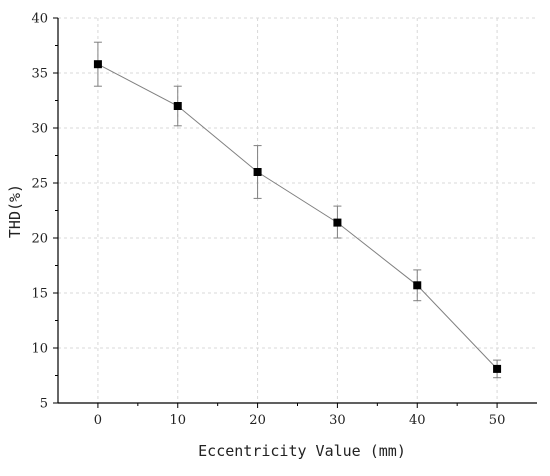 The width and height of the screenshot is (550, 476). Describe the element at coordinates (337, 420) in the screenshot. I see `x-tick-label: 30` at that location.